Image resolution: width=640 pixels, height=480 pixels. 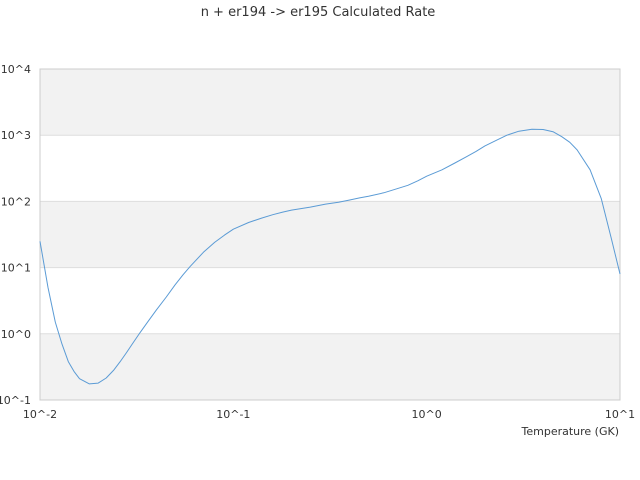 What do you see at coordinates (40, 414) in the screenshot?
I see `x-tick-label: 10^-2` at bounding box center [40, 414].